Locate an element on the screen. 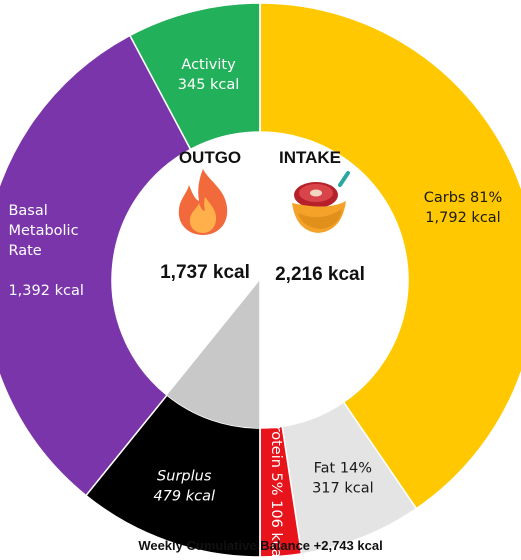 The height and width of the screenshot is (560, 521). outgo-title: OUTGO is located at coordinates (210, 157).